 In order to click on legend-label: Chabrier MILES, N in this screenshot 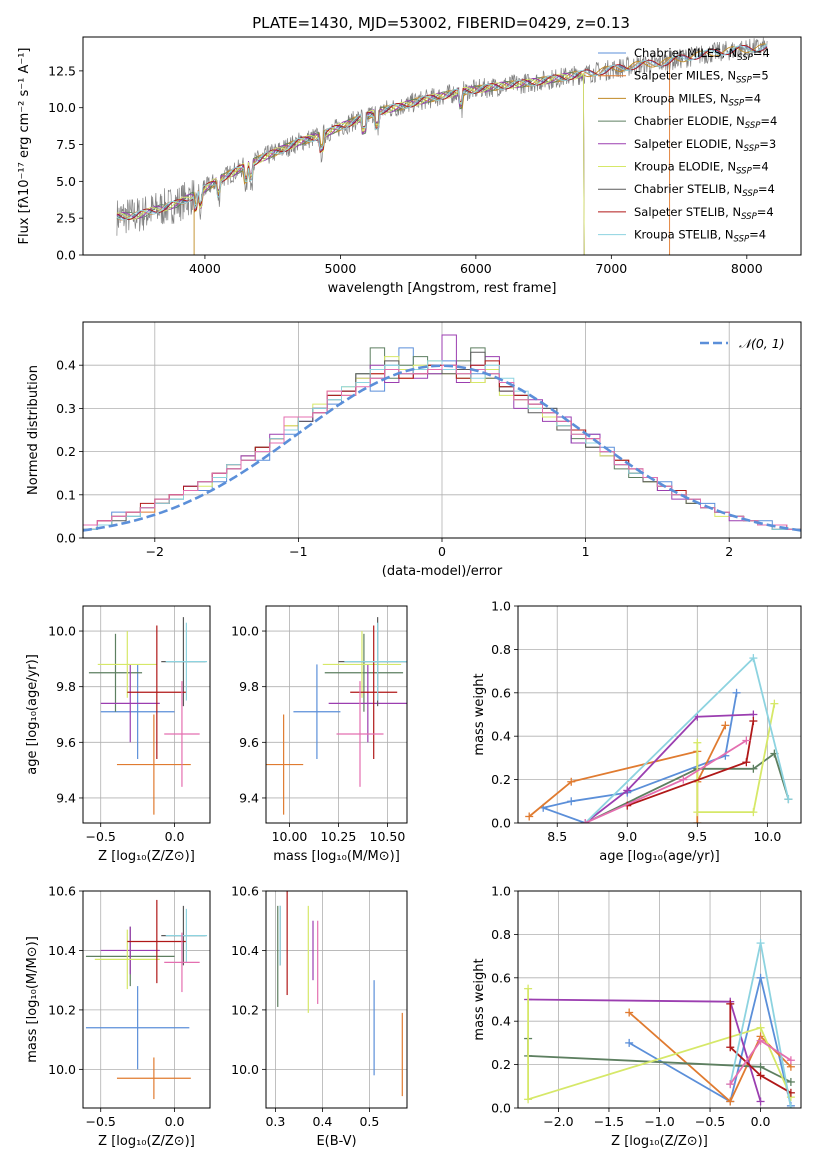, I will do `click(685, 53)`.